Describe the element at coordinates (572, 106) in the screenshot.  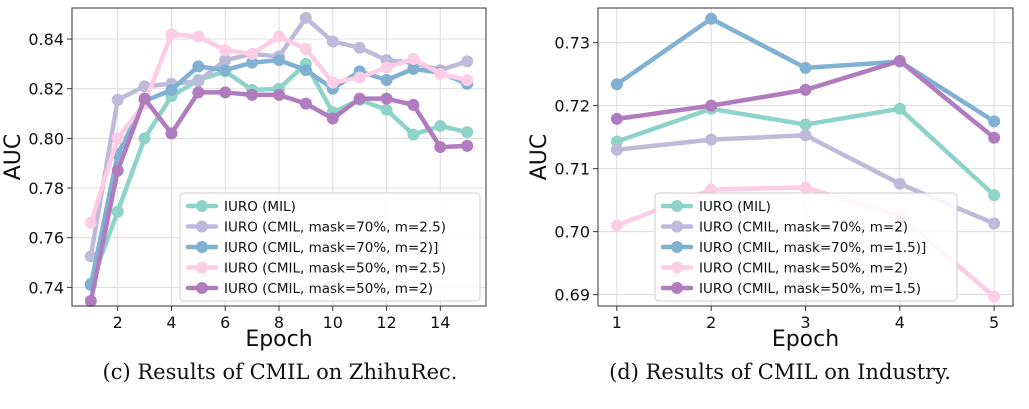
I see `right-y-tick-label: 0.72` at that location.